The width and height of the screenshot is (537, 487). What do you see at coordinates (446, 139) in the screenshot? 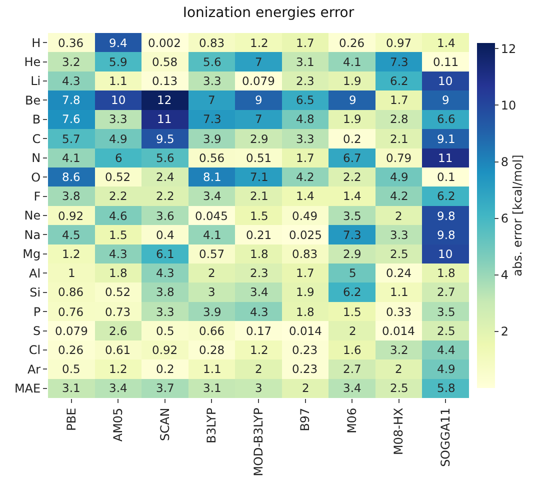
I see `data-label: 9.1` at bounding box center [446, 139].